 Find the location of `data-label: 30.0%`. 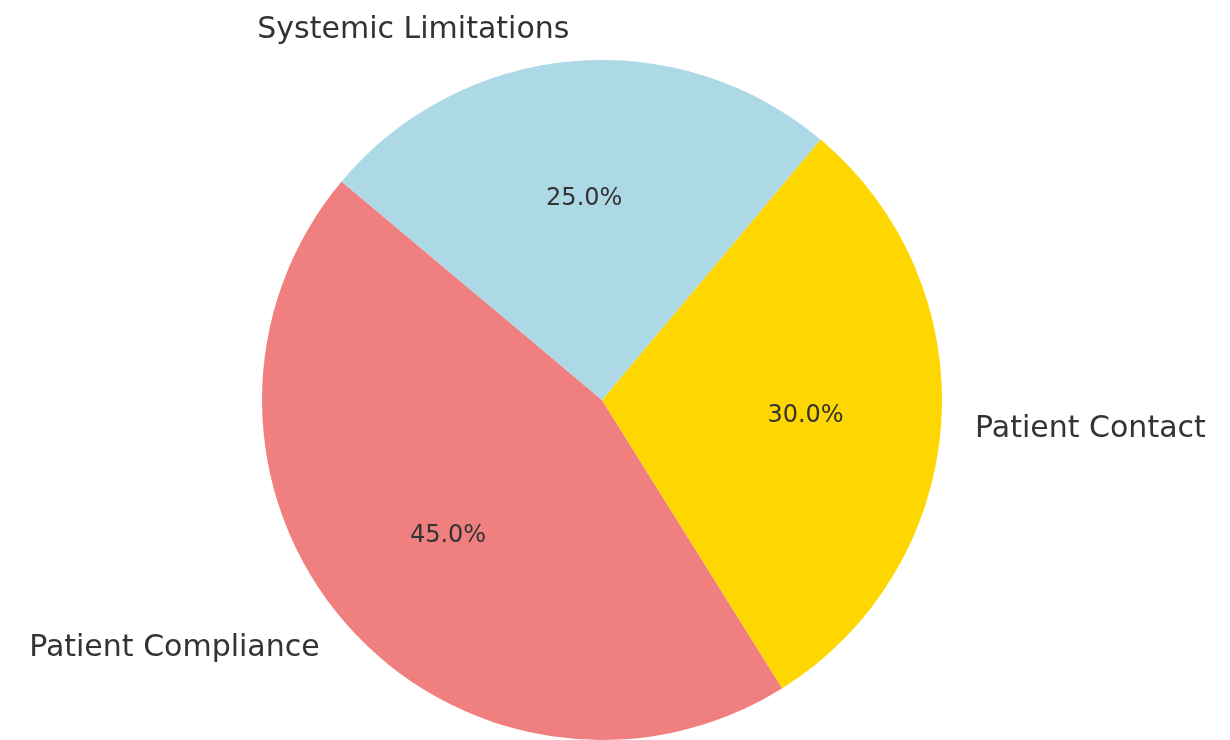

data-label: 30.0% is located at coordinates (805, 414).